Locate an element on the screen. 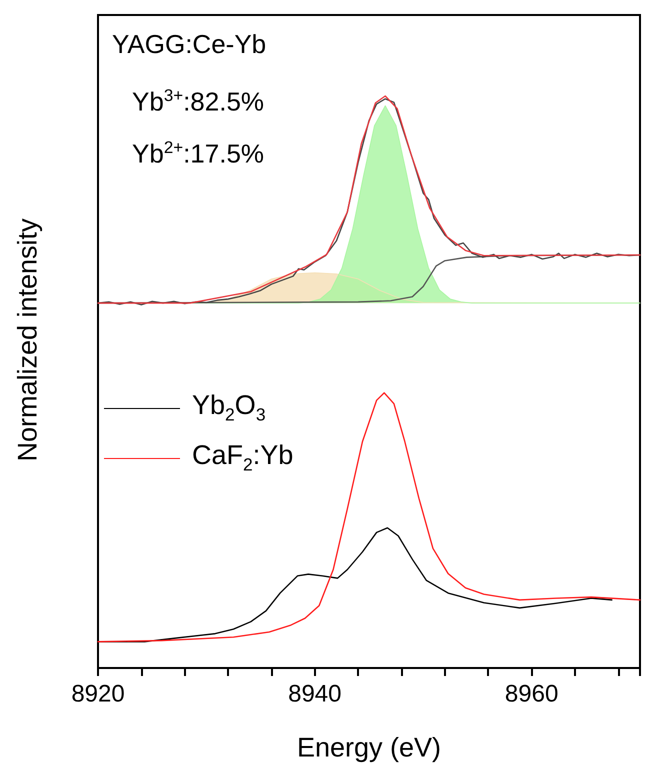 This screenshot has height=774, width=650. legend-label: Yb$_{2}$O$_{3}$ is located at coordinates (229, 408).